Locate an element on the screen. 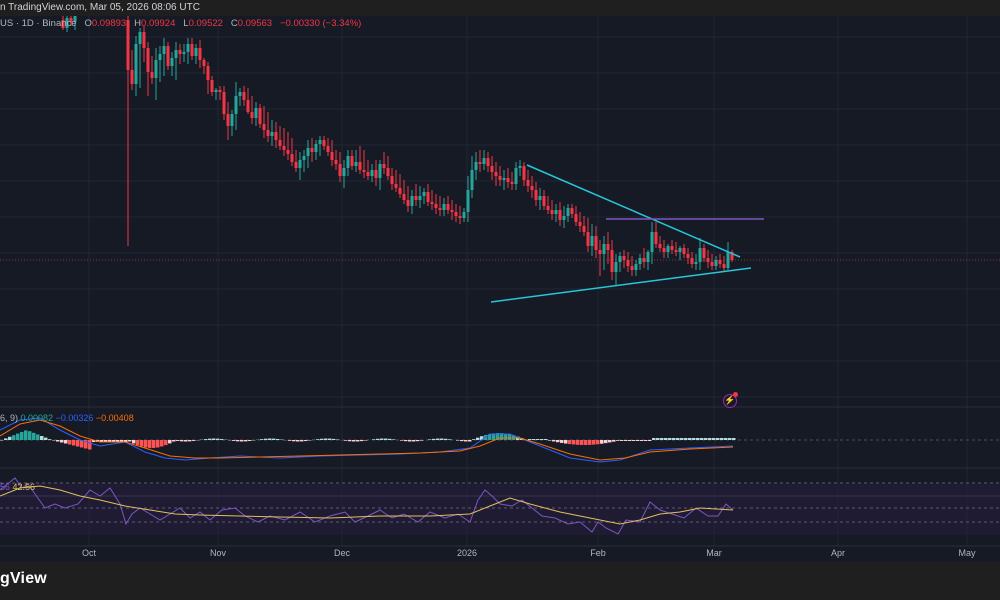 Image resolution: width=1000 pixels, height=600 pixels. open-value: 0.09893 is located at coordinates (109, 23).